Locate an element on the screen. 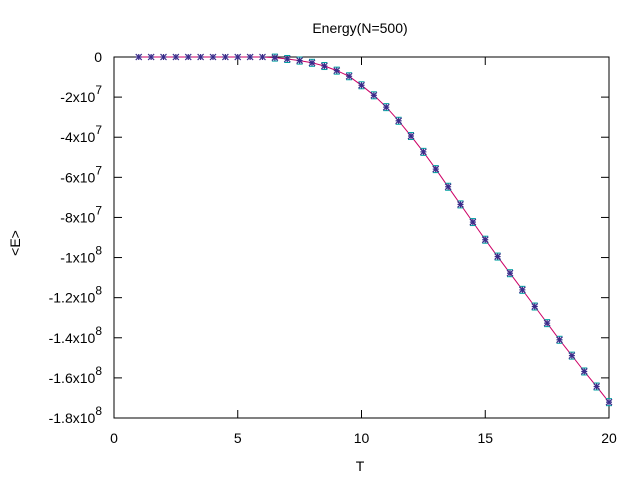 The width and height of the screenshot is (640, 480). y-axis-title: <E> is located at coordinates (15, 243).